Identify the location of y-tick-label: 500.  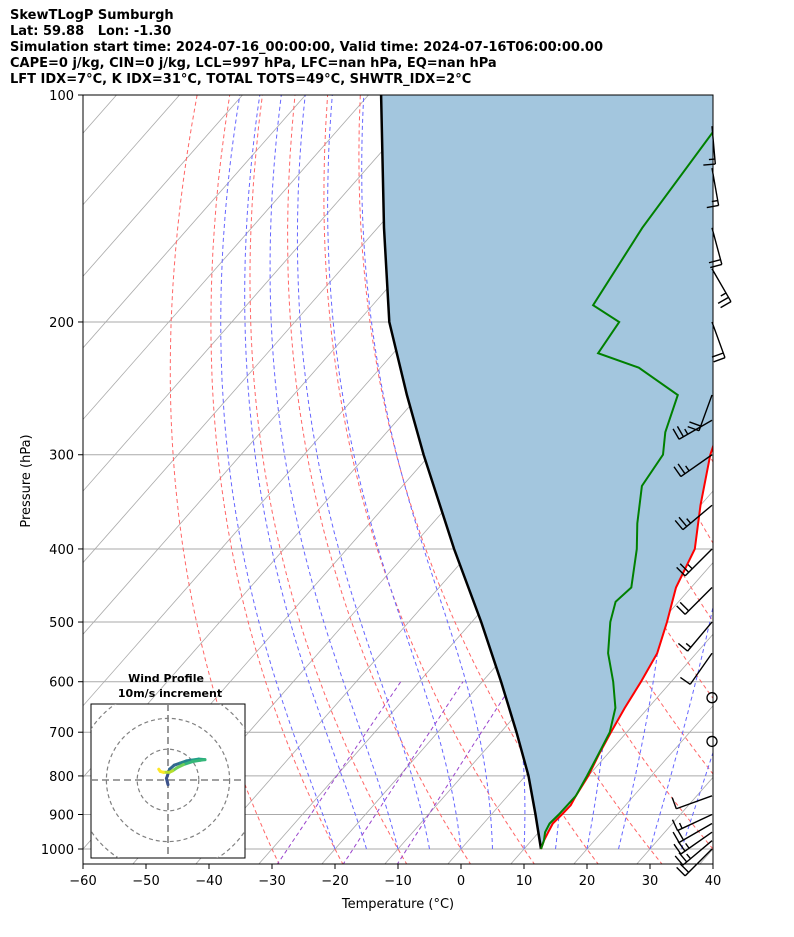
(61, 623).